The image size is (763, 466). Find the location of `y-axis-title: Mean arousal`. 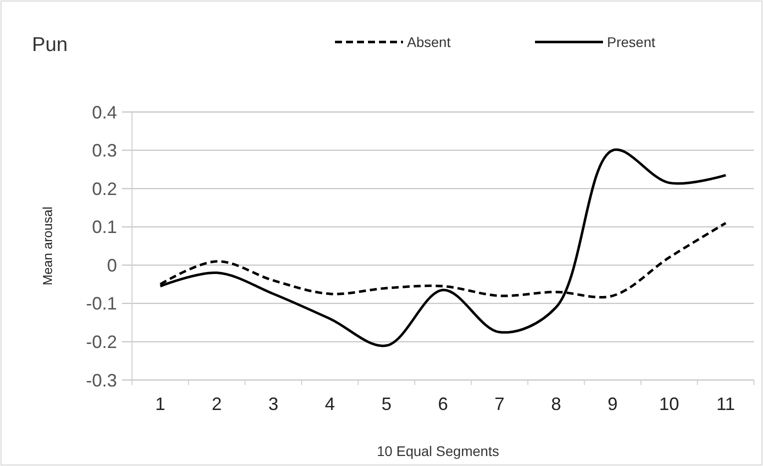

y-axis-title: Mean arousal is located at coordinates (47, 246).